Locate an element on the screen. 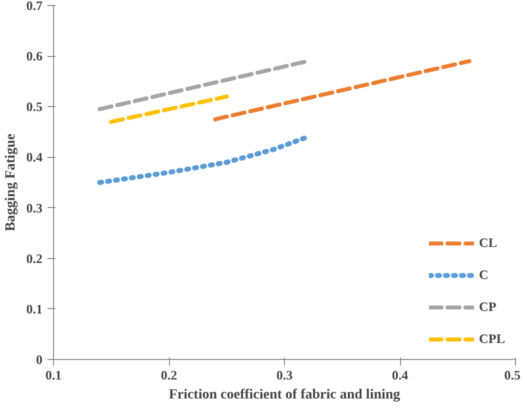 This screenshot has width=527, height=412. x-tick-label: 0.4 is located at coordinates (400, 375).